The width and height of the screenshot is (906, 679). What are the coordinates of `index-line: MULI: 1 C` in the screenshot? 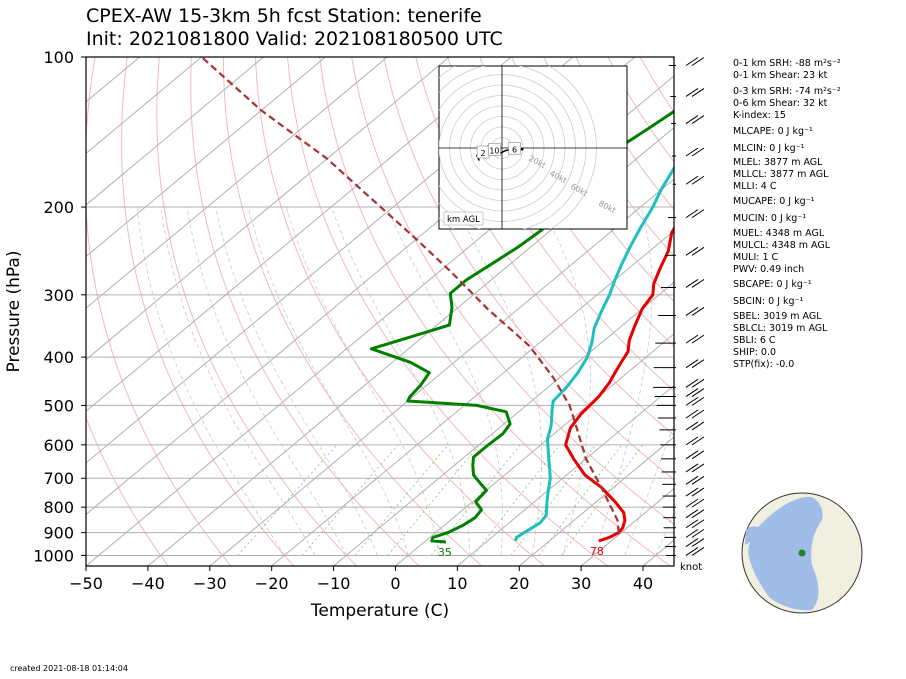 It's located at (755, 258).